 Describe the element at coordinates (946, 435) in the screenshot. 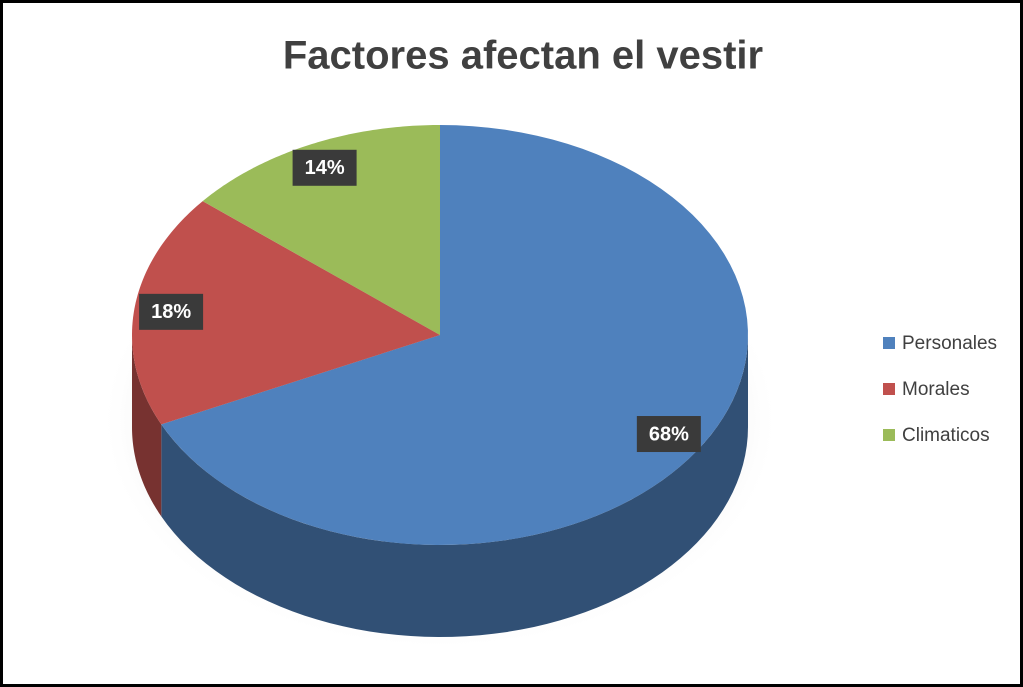

I see `legend-label: Climaticos` at that location.